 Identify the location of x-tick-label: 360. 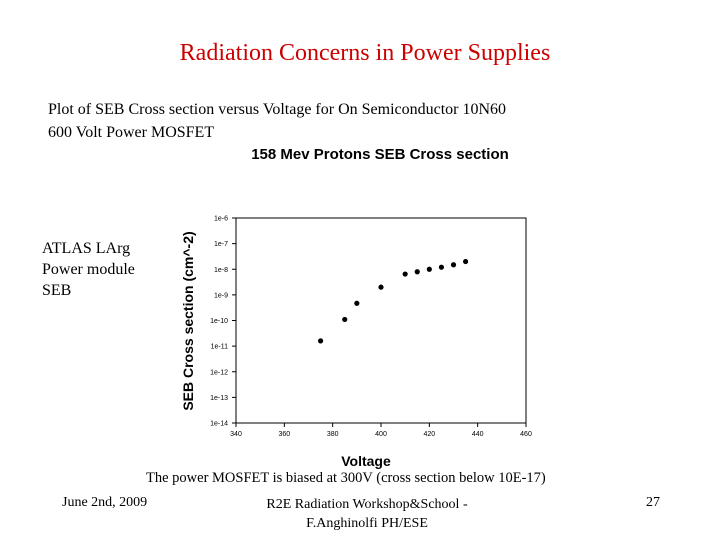
(284, 434).